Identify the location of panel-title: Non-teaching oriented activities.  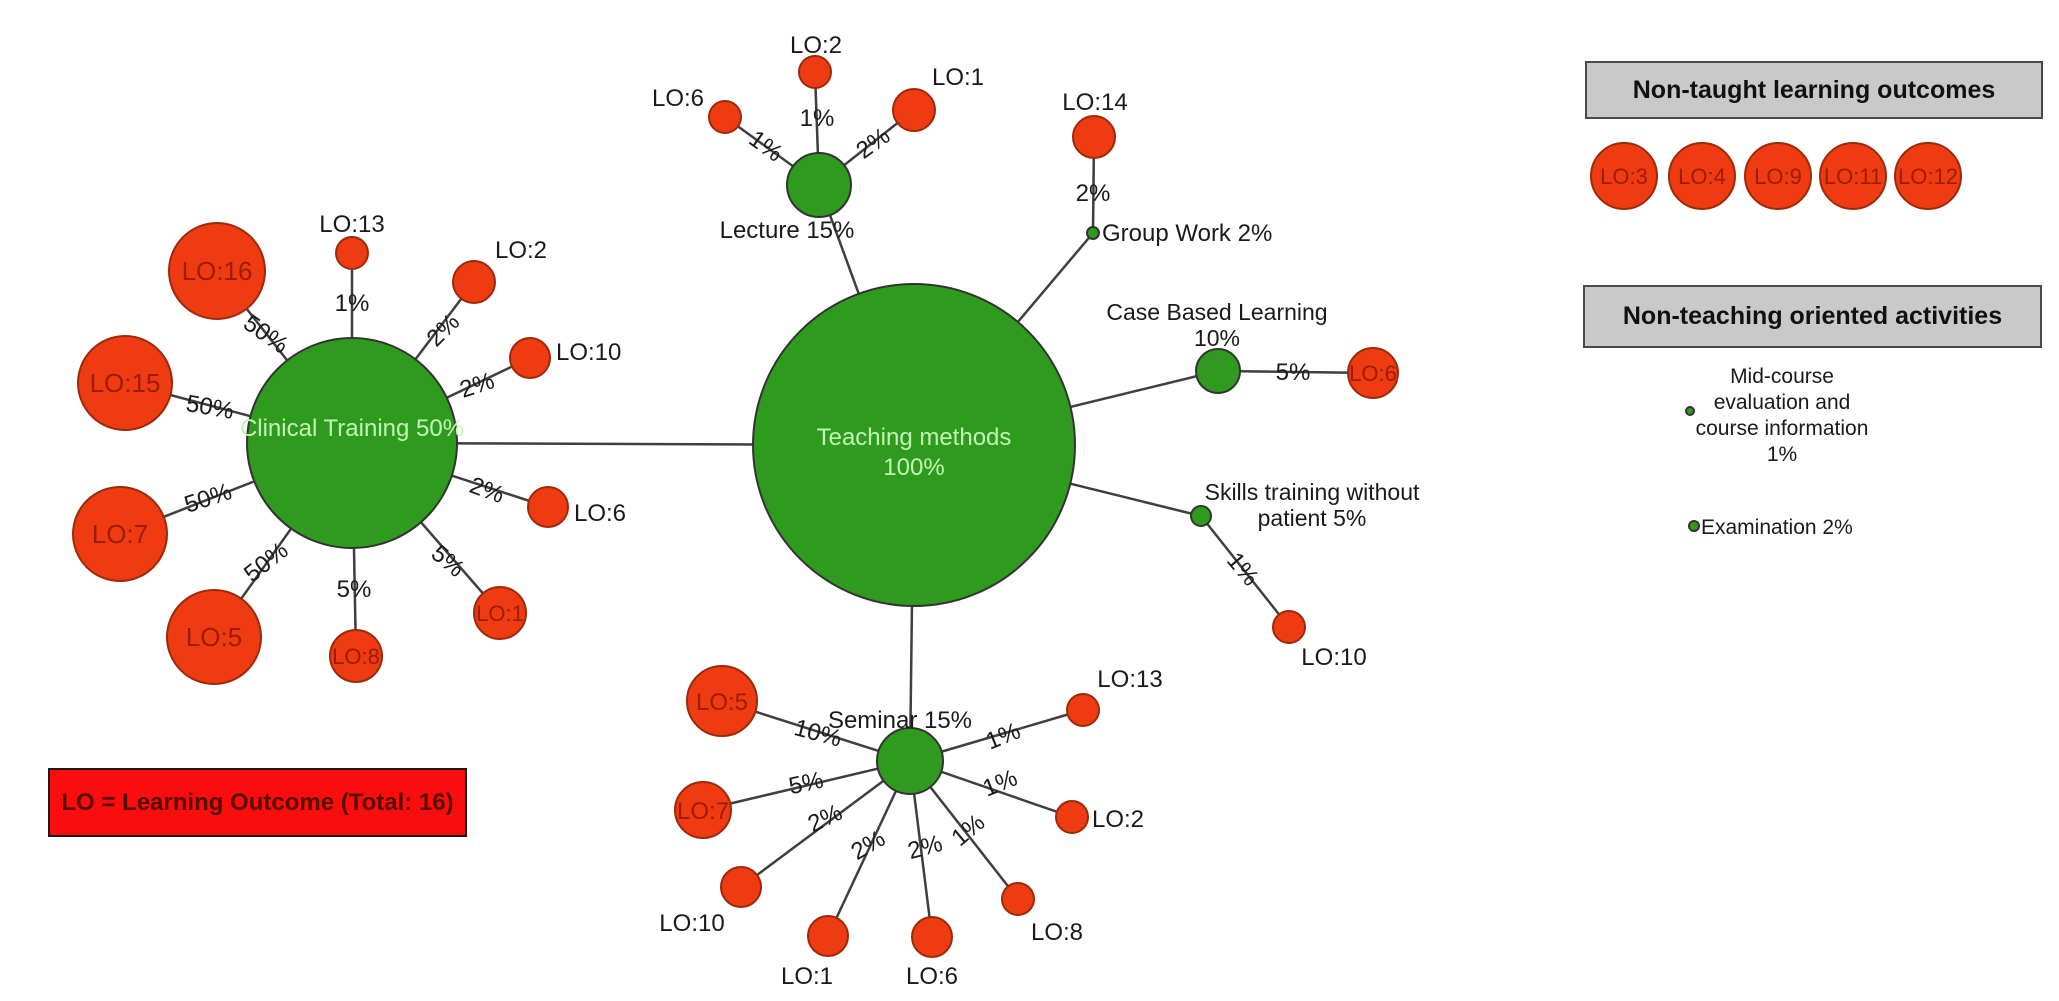
(1812, 316).